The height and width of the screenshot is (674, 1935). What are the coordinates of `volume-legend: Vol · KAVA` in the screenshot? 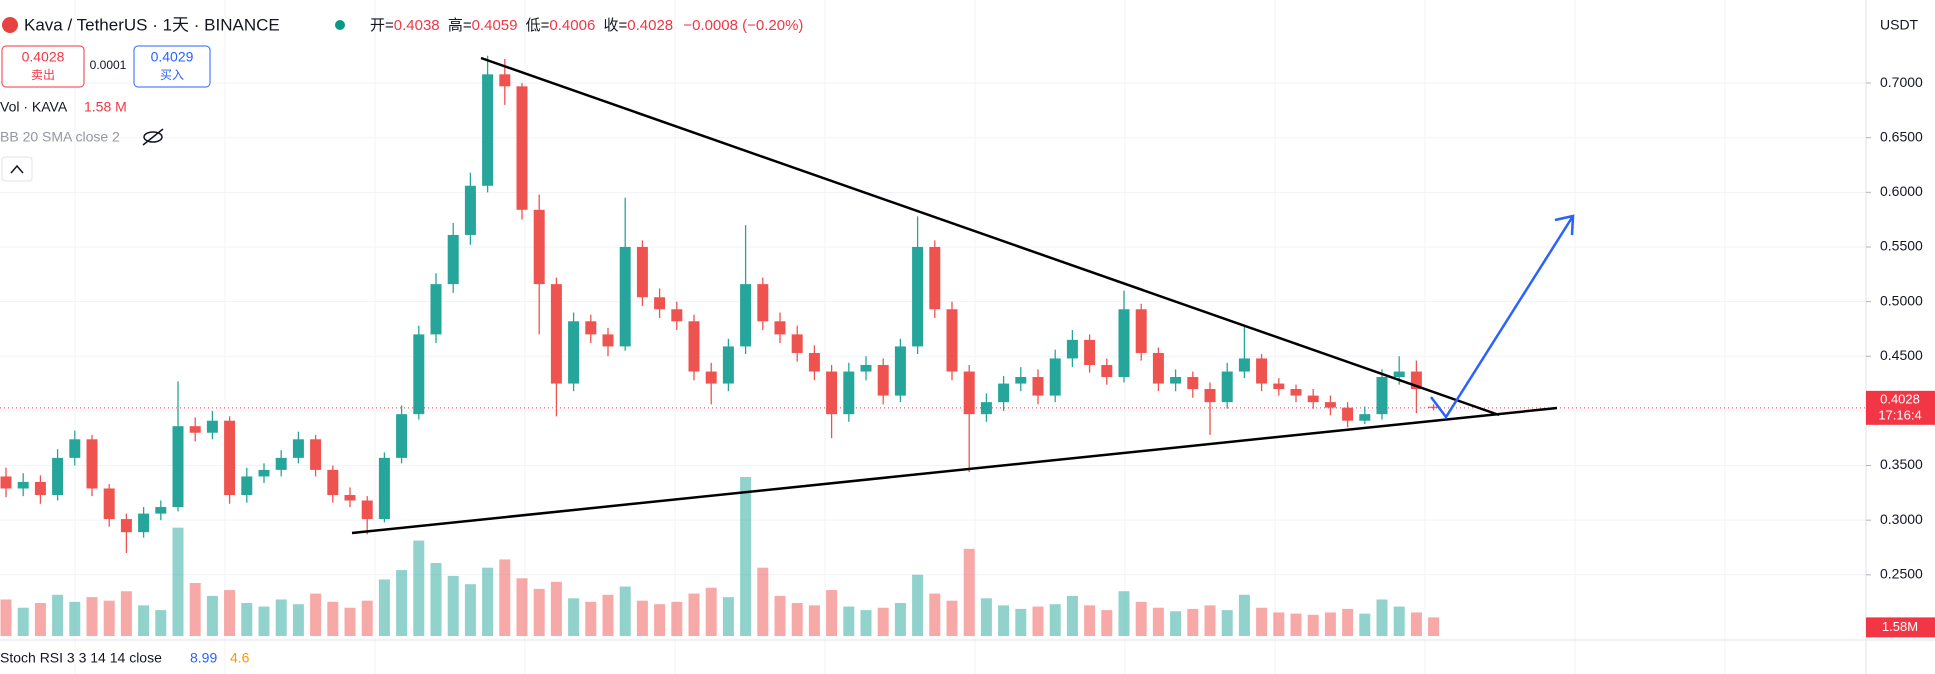 It's located at (34, 107).